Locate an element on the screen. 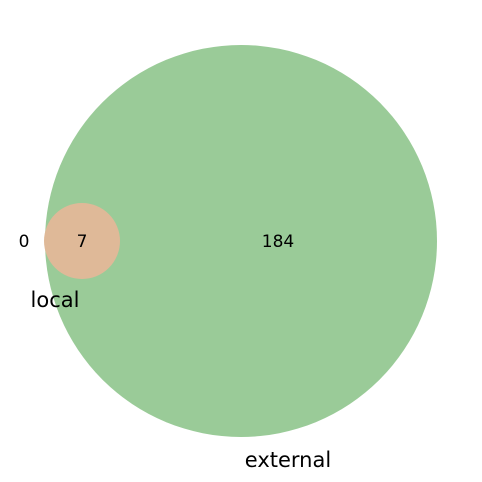 Image resolution: width=482 pixels, height=482 pixels. local-set-circle is located at coordinates (82, 241).